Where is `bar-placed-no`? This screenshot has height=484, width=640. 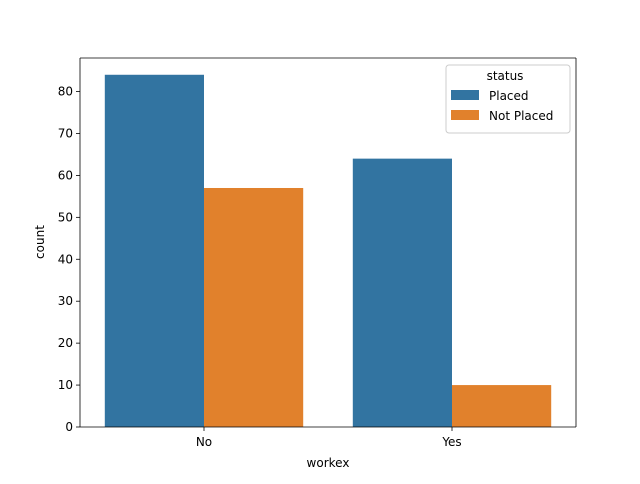
bar-placed-no is located at coordinates (154, 251).